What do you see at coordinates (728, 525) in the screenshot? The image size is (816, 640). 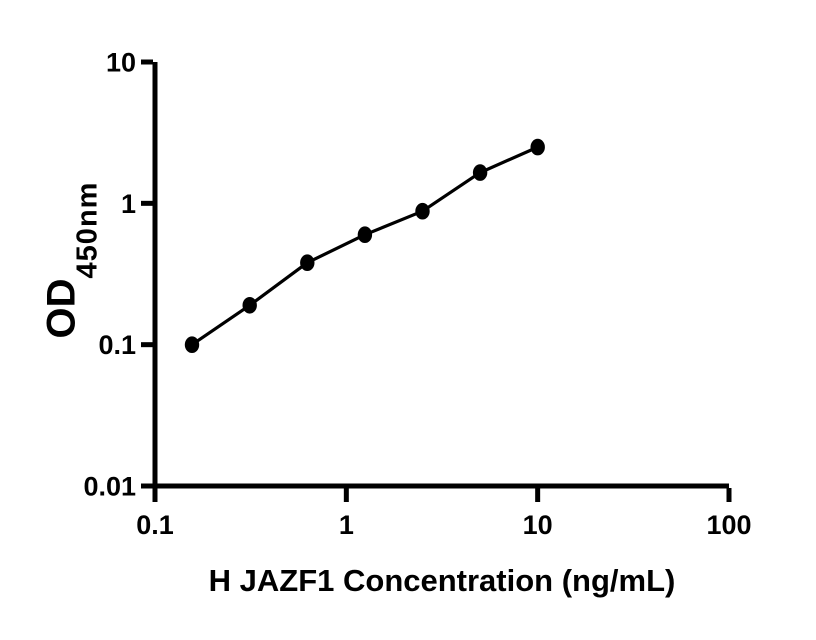 I see `x-tick-label: 100` at bounding box center [728, 525].